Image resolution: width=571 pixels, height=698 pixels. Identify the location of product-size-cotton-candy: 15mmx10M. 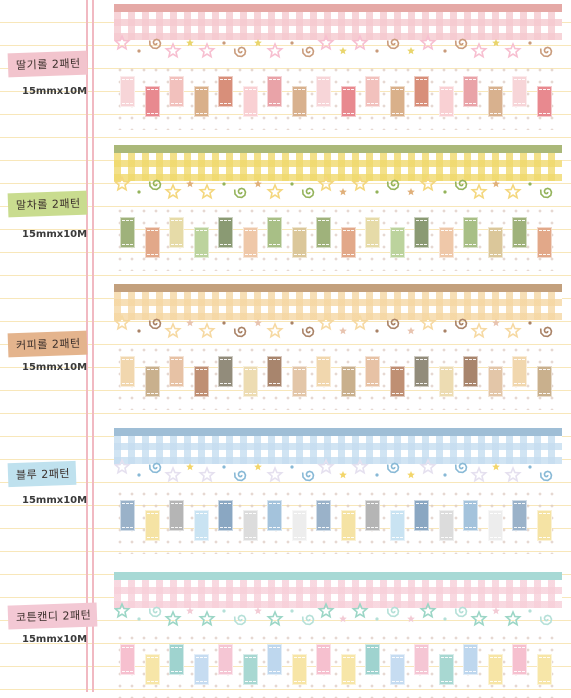
(55, 639).